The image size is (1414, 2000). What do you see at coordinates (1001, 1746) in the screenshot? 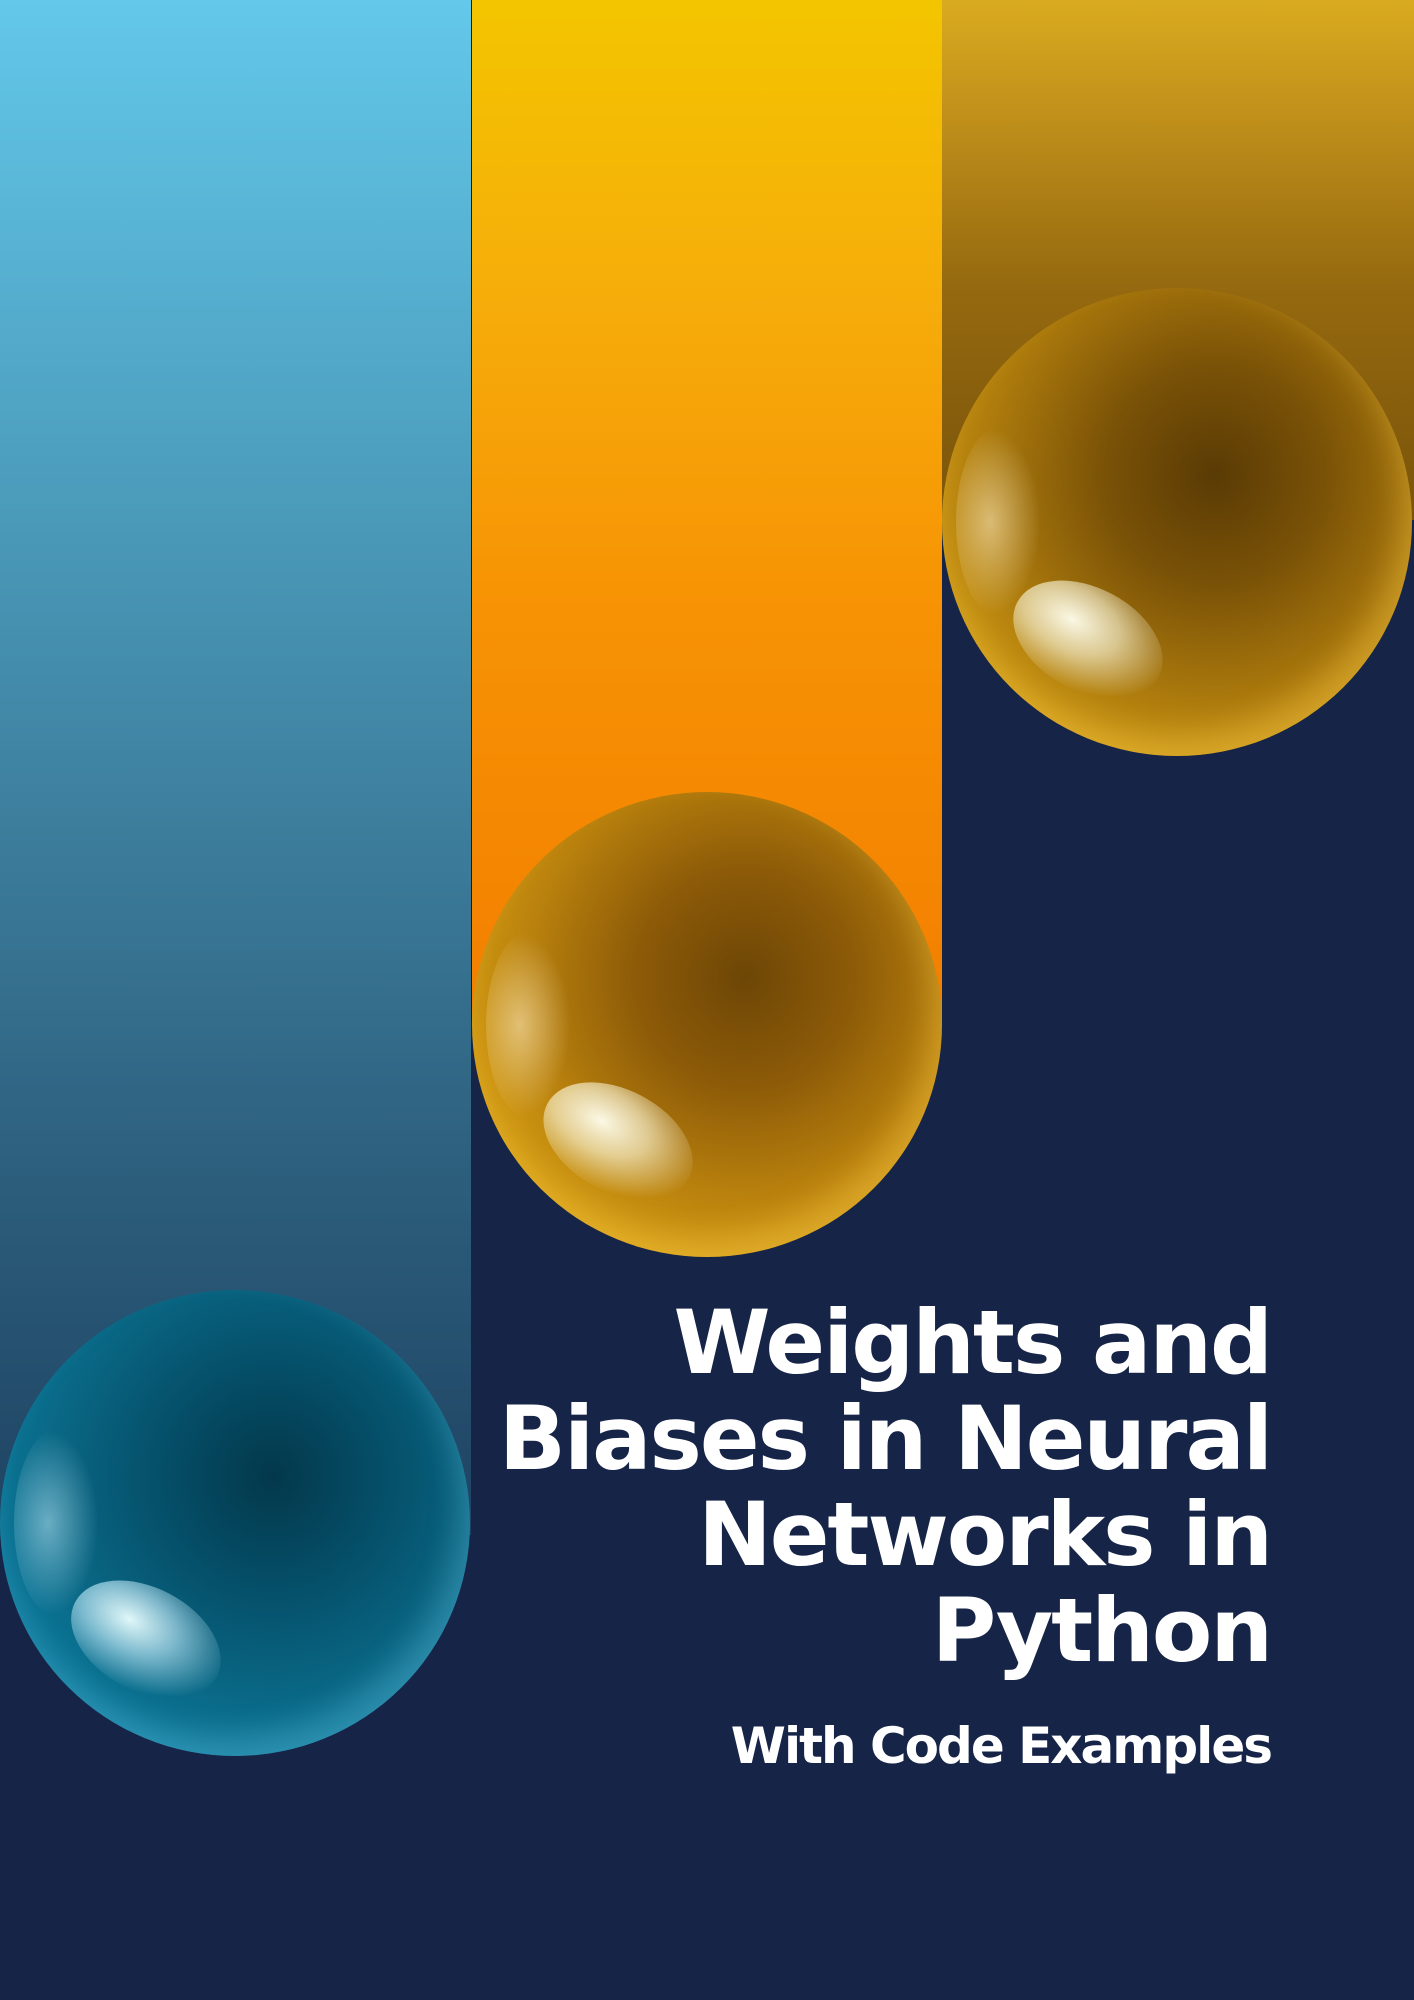
I see `cover-subtitle: With Code Examples` at bounding box center [1001, 1746].